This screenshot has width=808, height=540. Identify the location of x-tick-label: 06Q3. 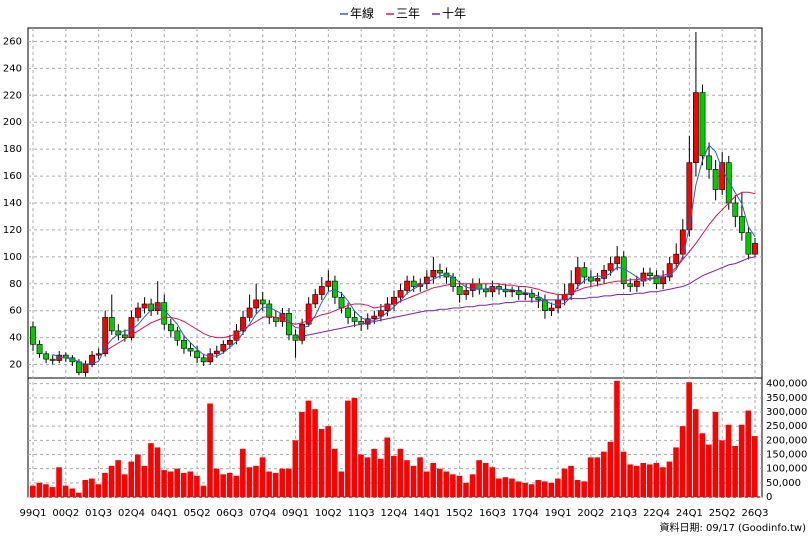
(229, 513).